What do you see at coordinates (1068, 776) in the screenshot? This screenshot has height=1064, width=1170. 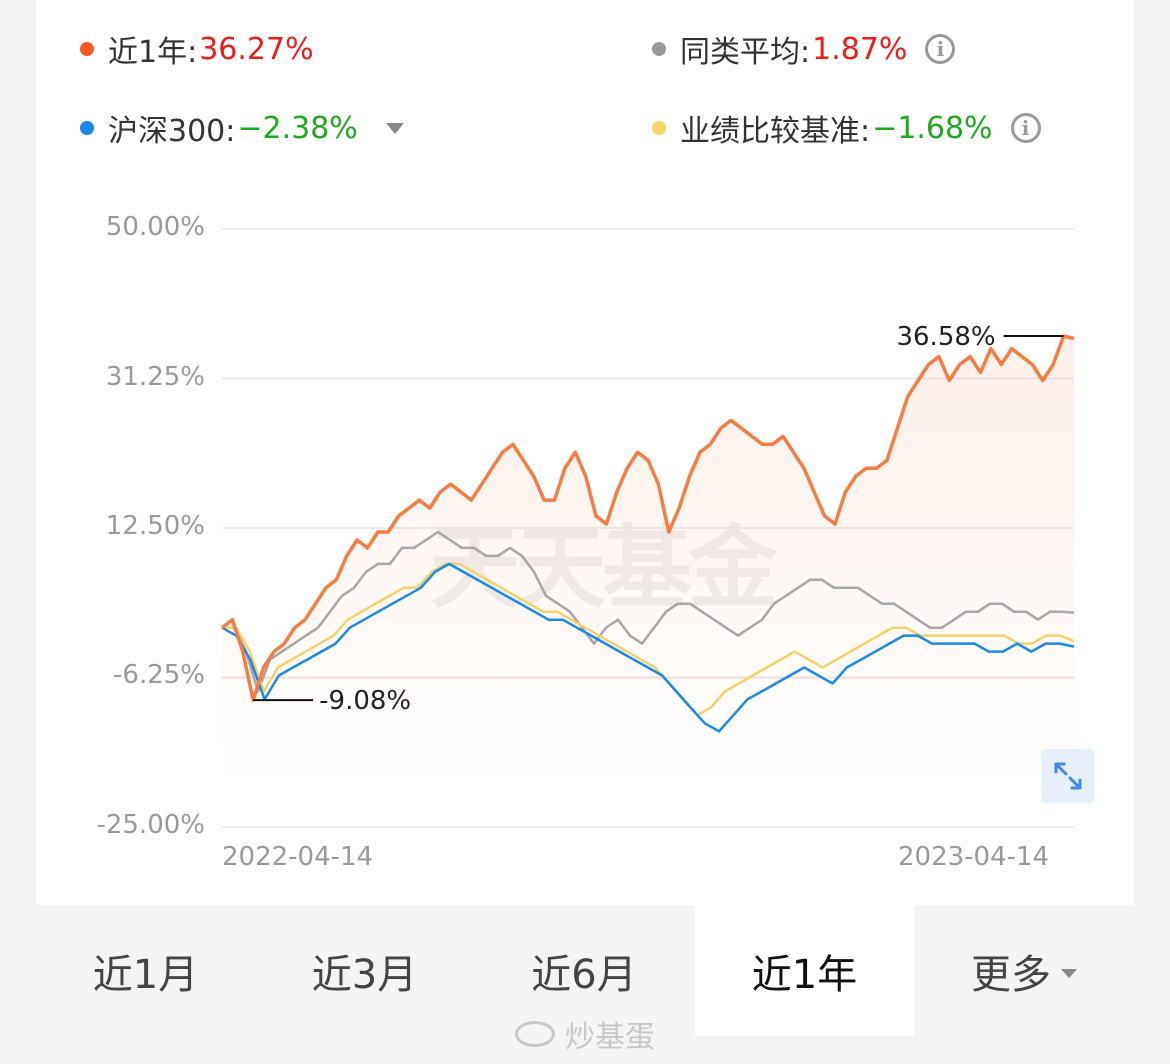 I see `expand-icon` at bounding box center [1068, 776].